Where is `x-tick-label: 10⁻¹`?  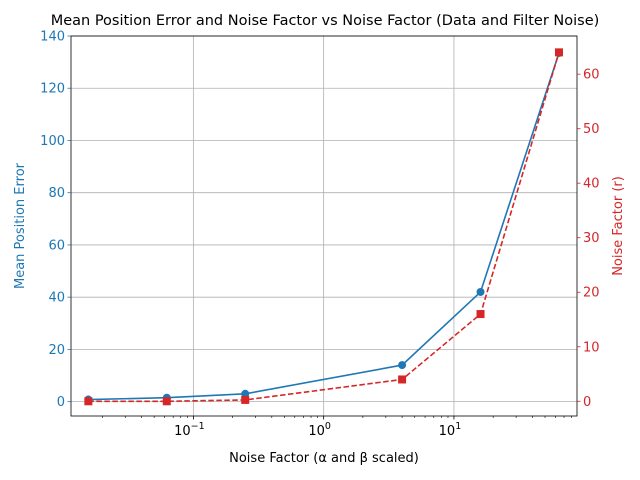
x-tick-label: 10⁻¹ is located at coordinates (189, 430).